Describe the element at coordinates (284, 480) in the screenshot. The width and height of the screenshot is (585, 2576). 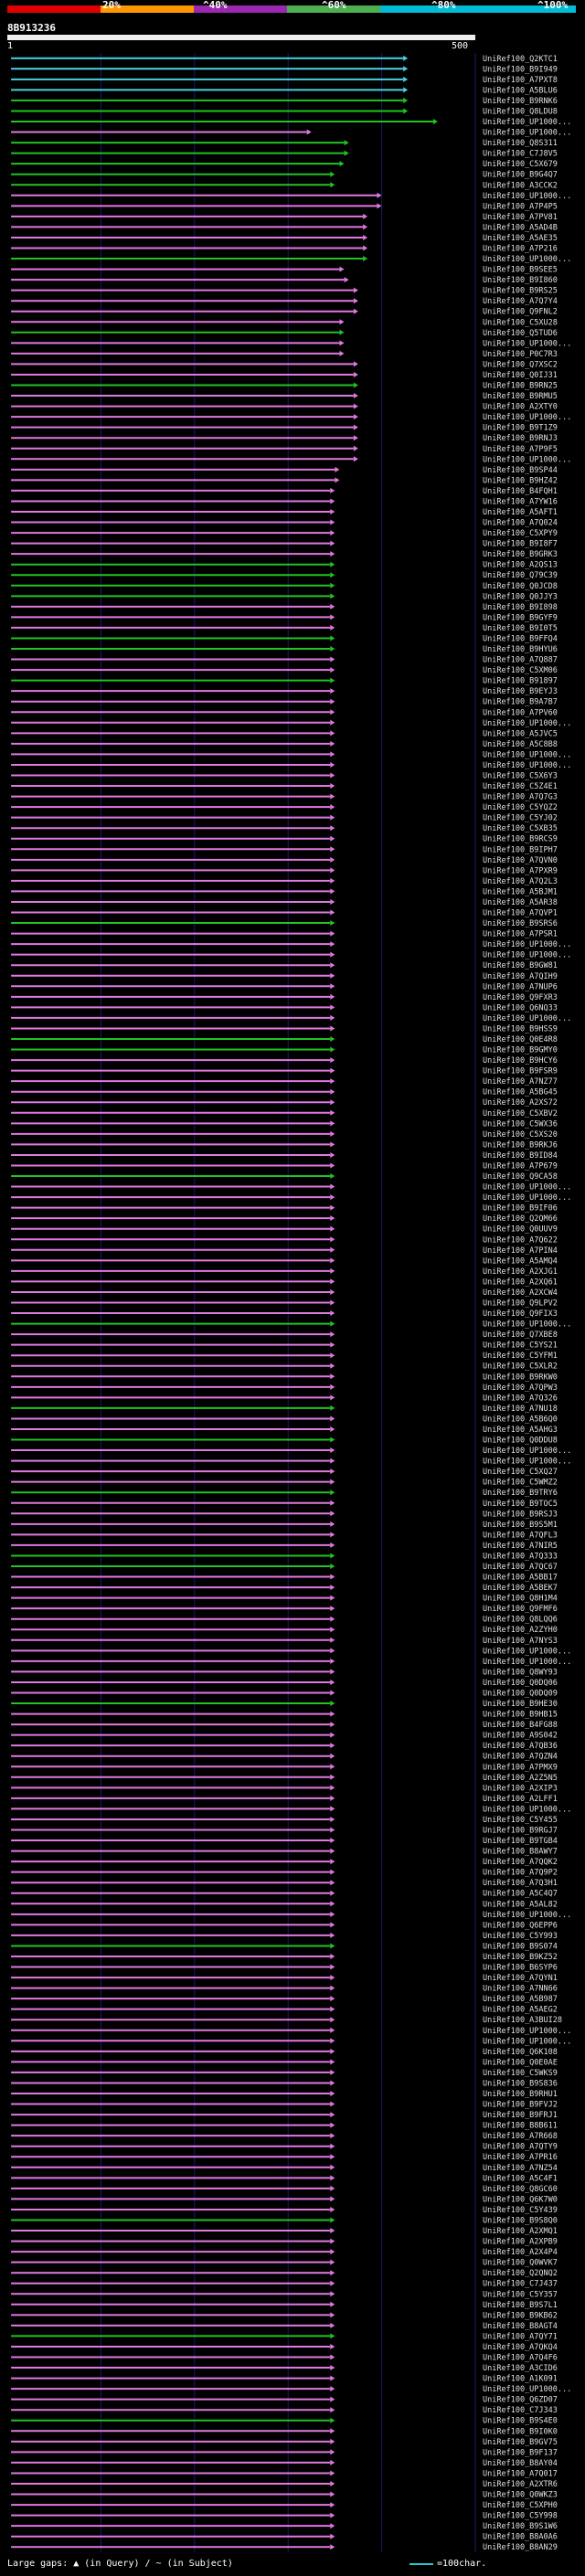
I see `hit-row: UniRef100_B9HZ42` at that location.